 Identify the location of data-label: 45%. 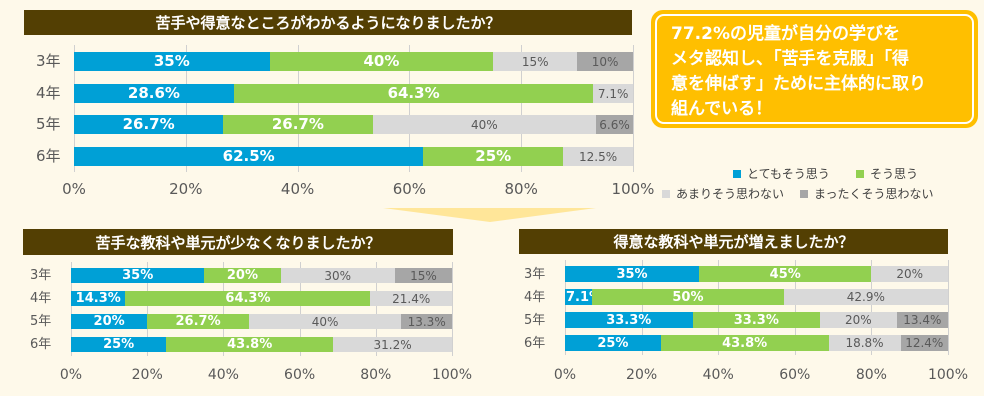
(785, 274).